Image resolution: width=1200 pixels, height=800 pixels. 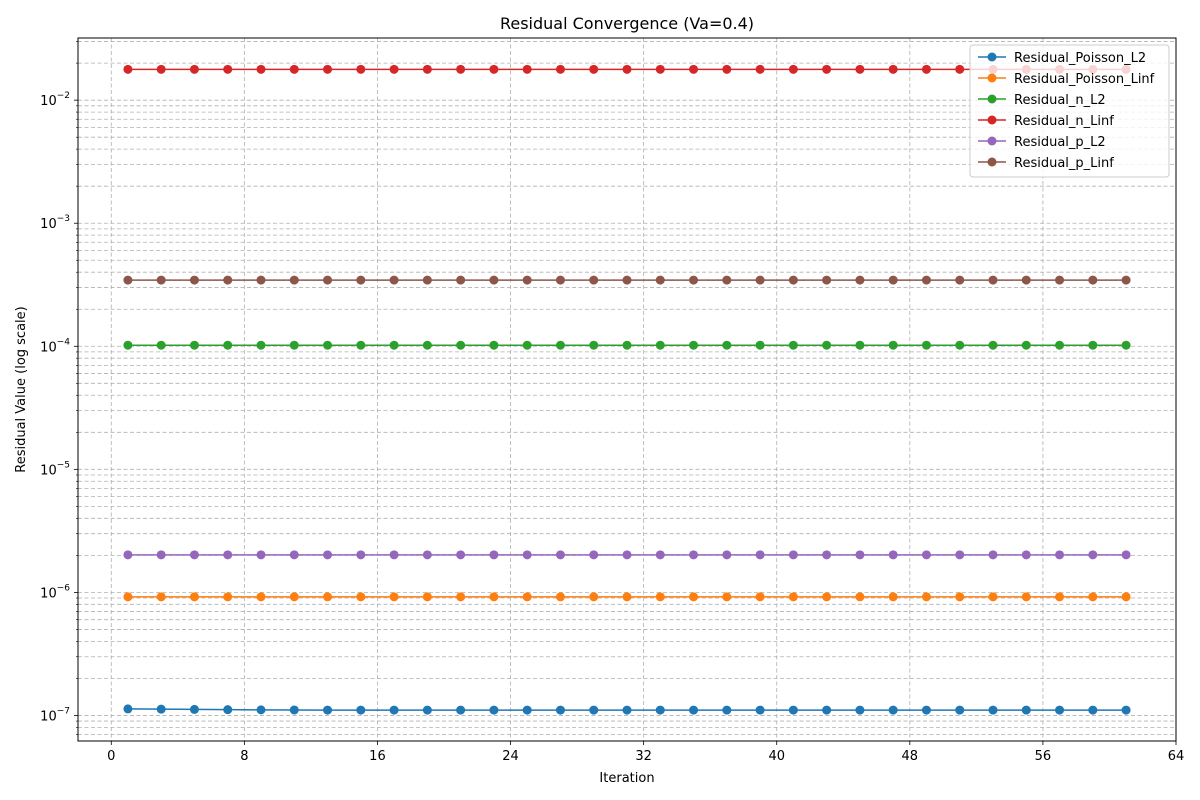 I want to click on y-tick-exponent: −4, so click(x=64, y=342).